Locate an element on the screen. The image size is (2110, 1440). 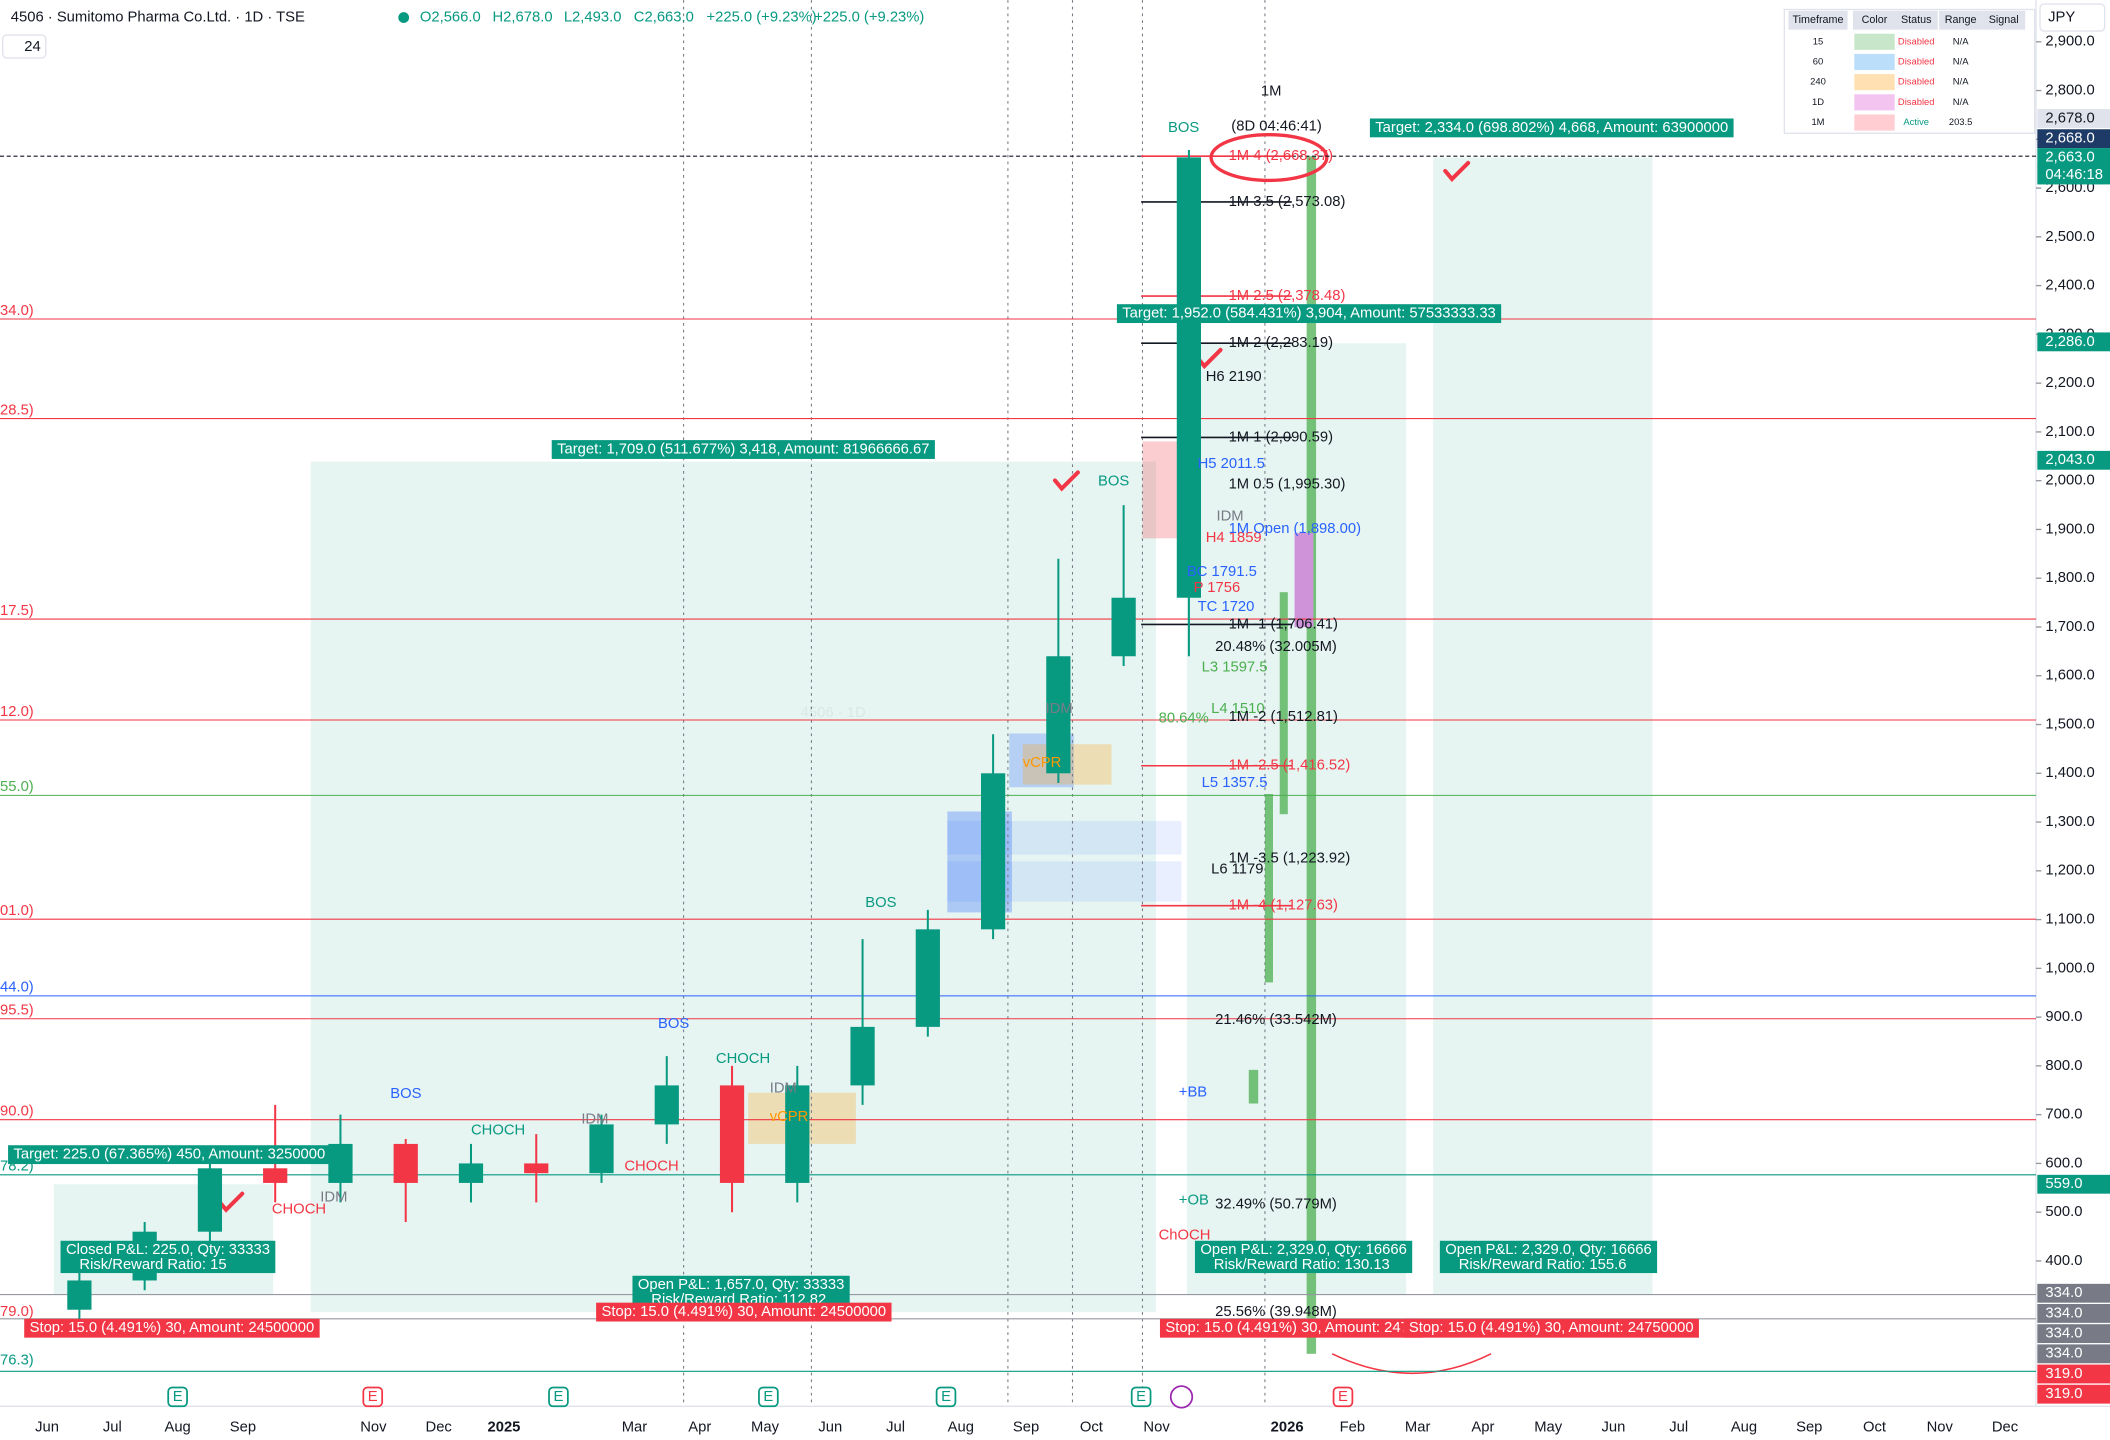
level-label: 44.0) is located at coordinates (17, 988).